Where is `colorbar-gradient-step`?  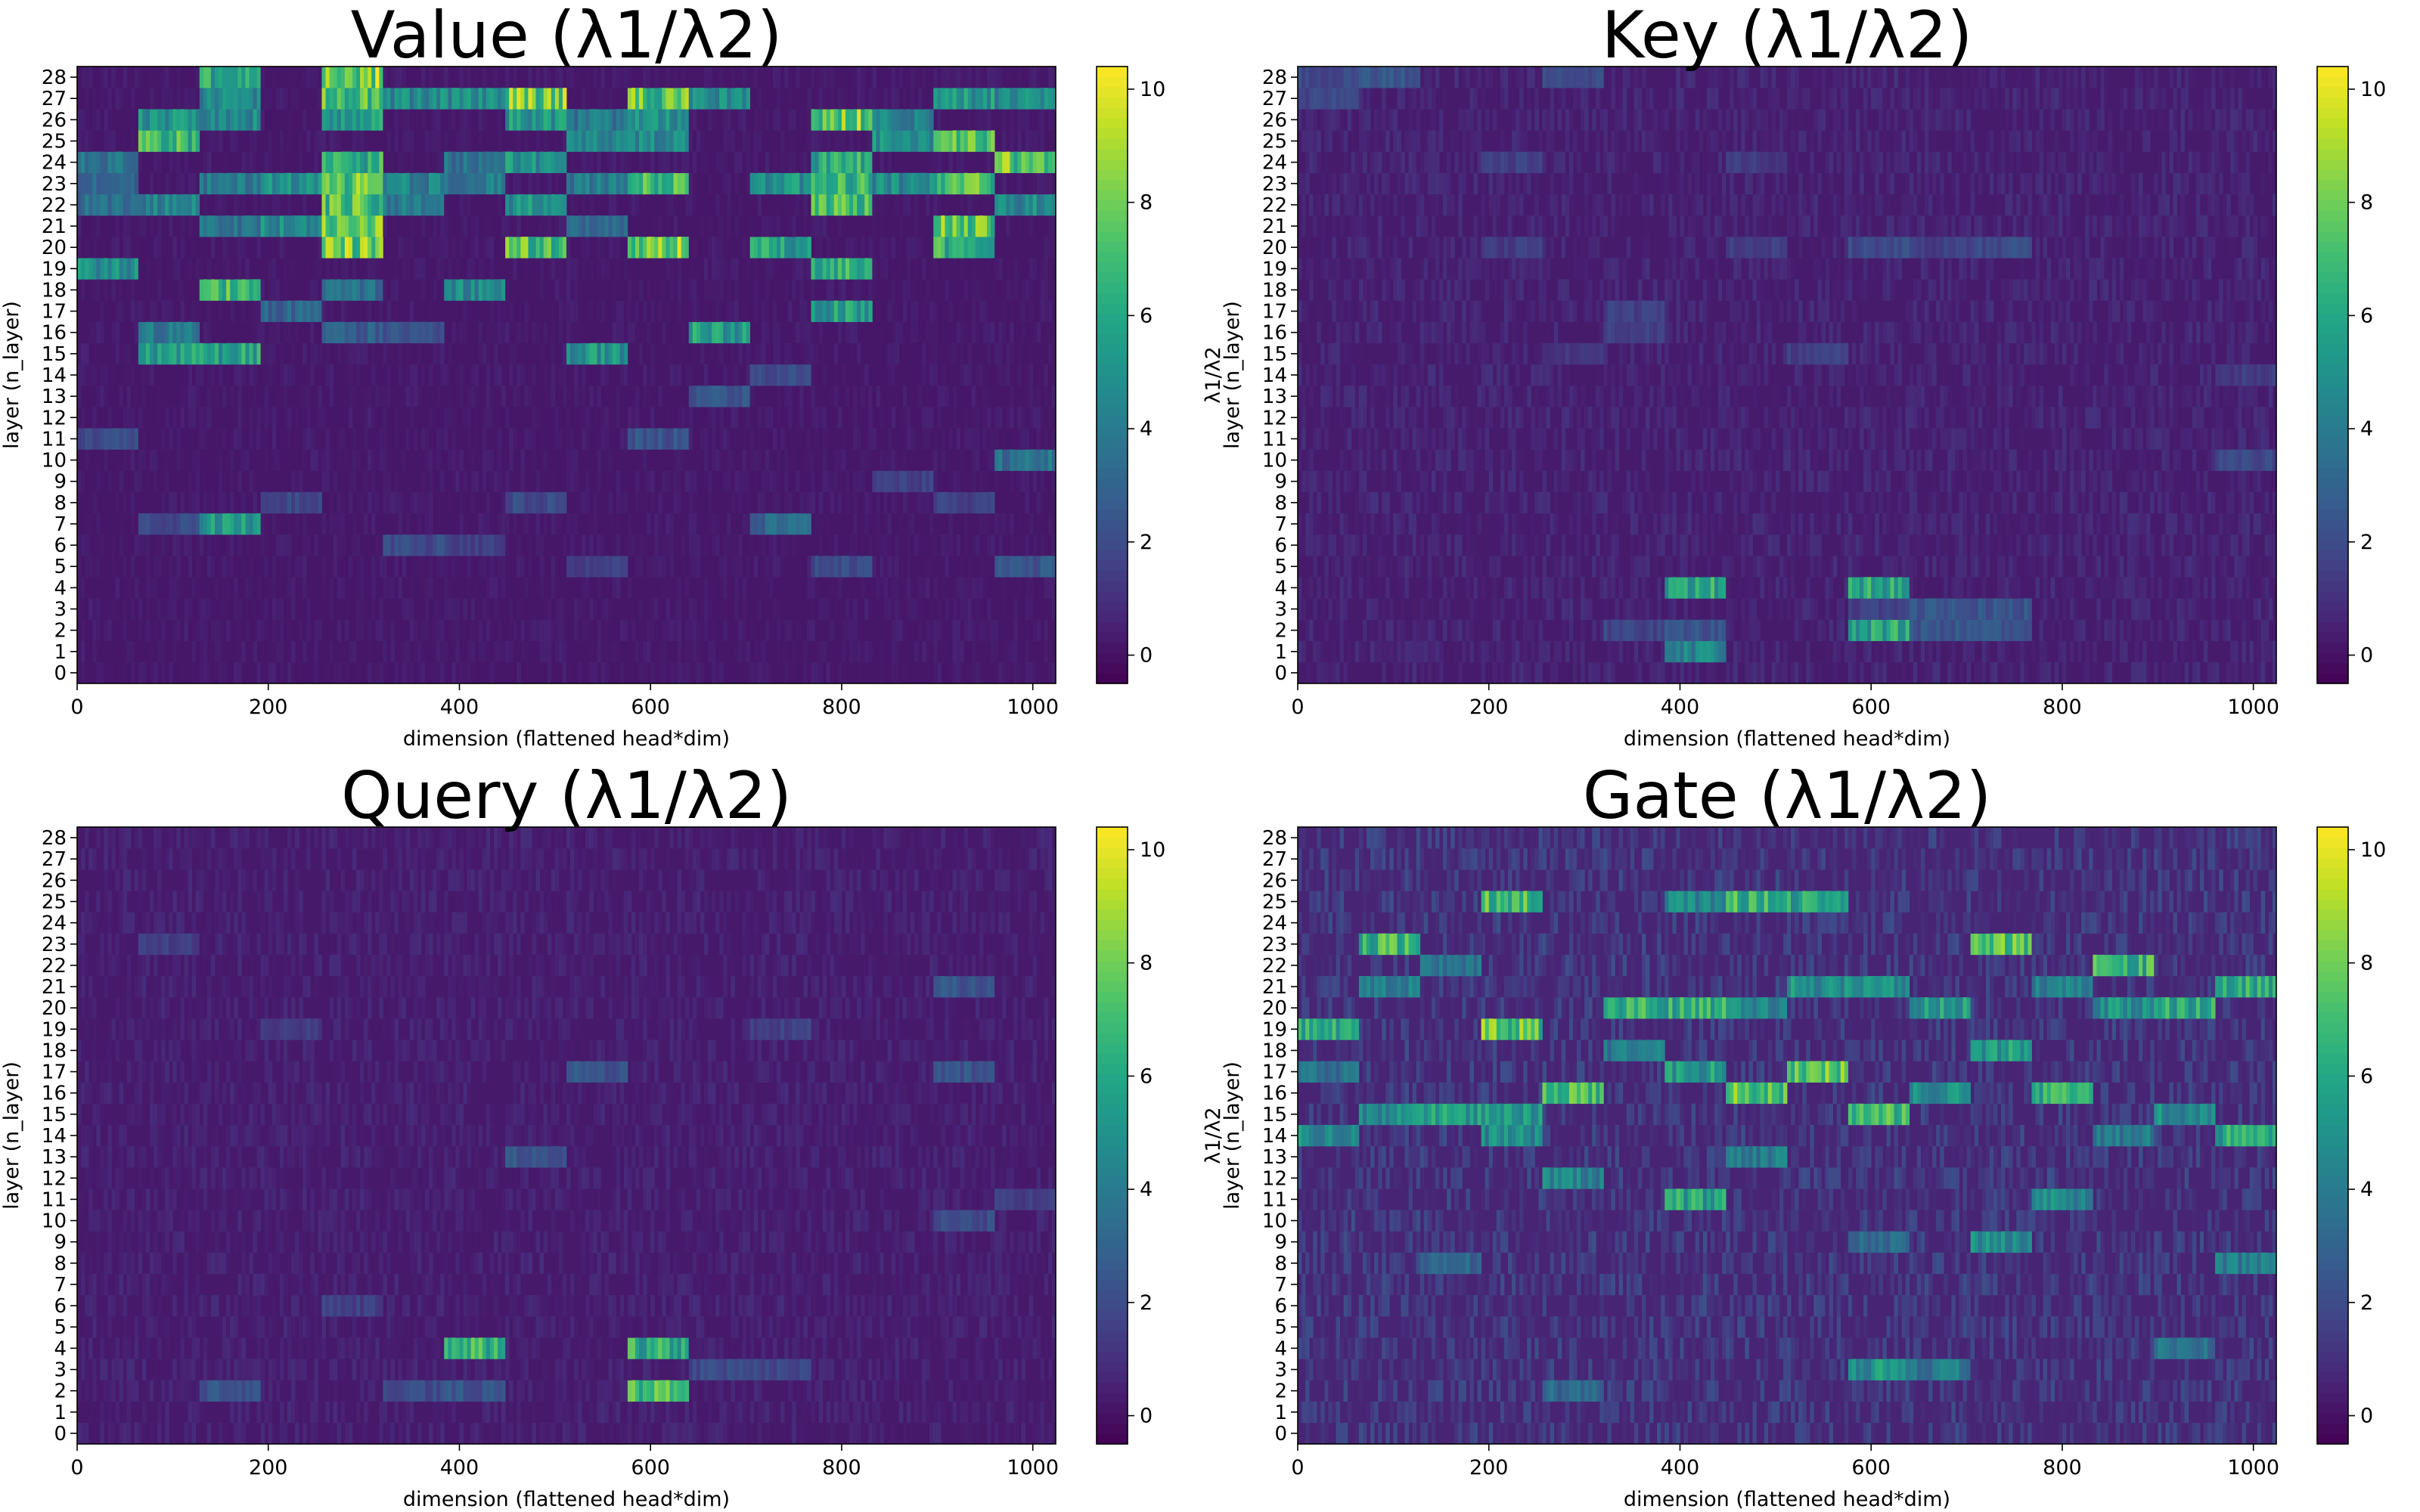 colorbar-gradient-step is located at coordinates (1112, 494).